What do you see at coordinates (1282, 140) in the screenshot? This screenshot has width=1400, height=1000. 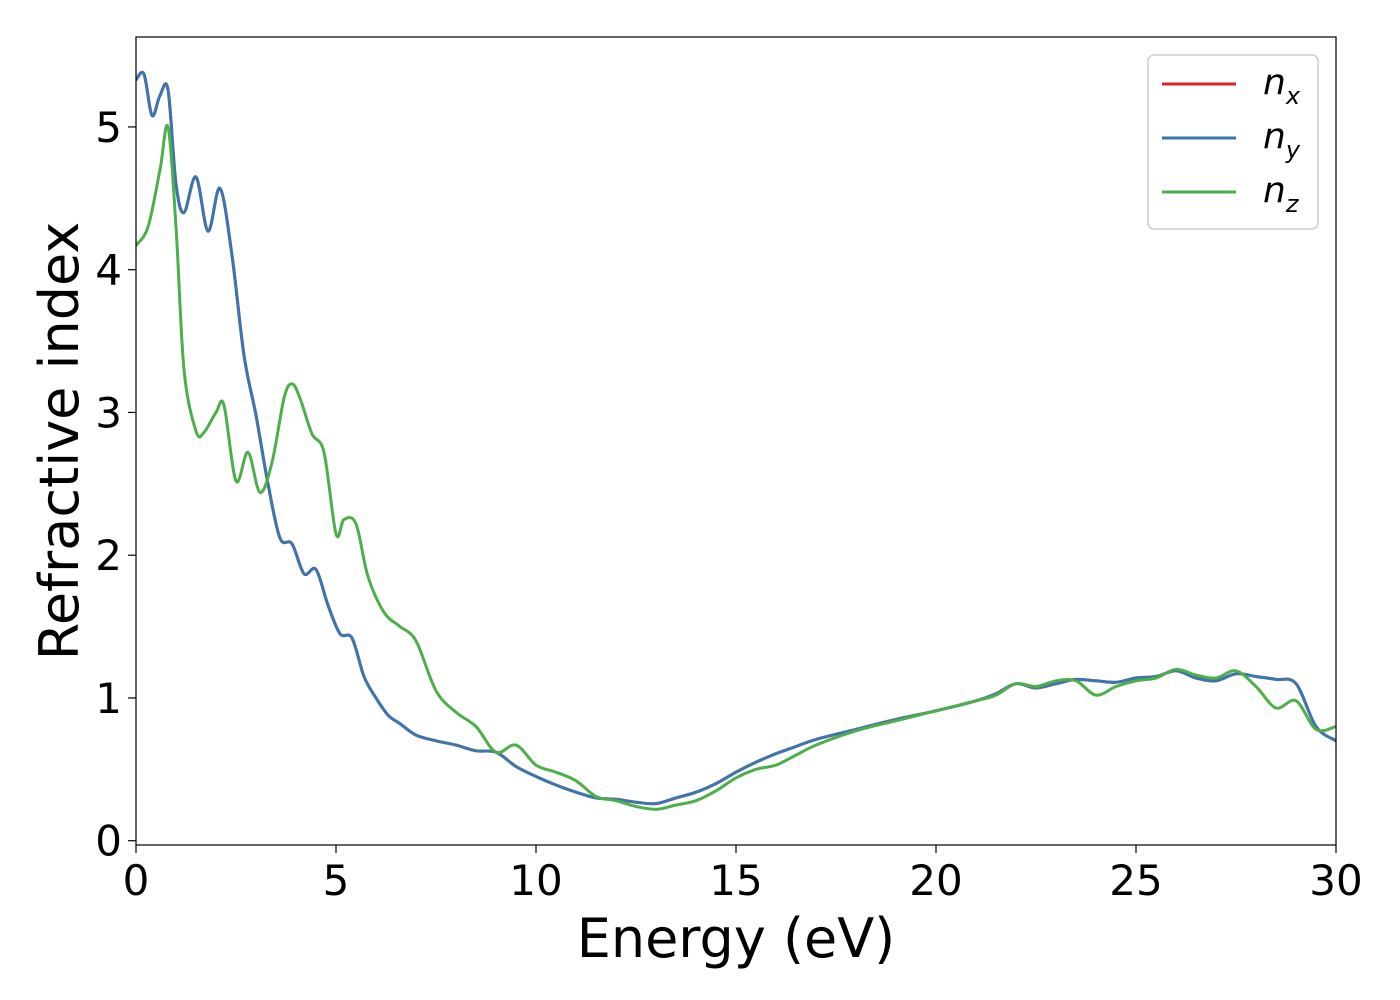 I see `legend-label: ny` at bounding box center [1282, 140].